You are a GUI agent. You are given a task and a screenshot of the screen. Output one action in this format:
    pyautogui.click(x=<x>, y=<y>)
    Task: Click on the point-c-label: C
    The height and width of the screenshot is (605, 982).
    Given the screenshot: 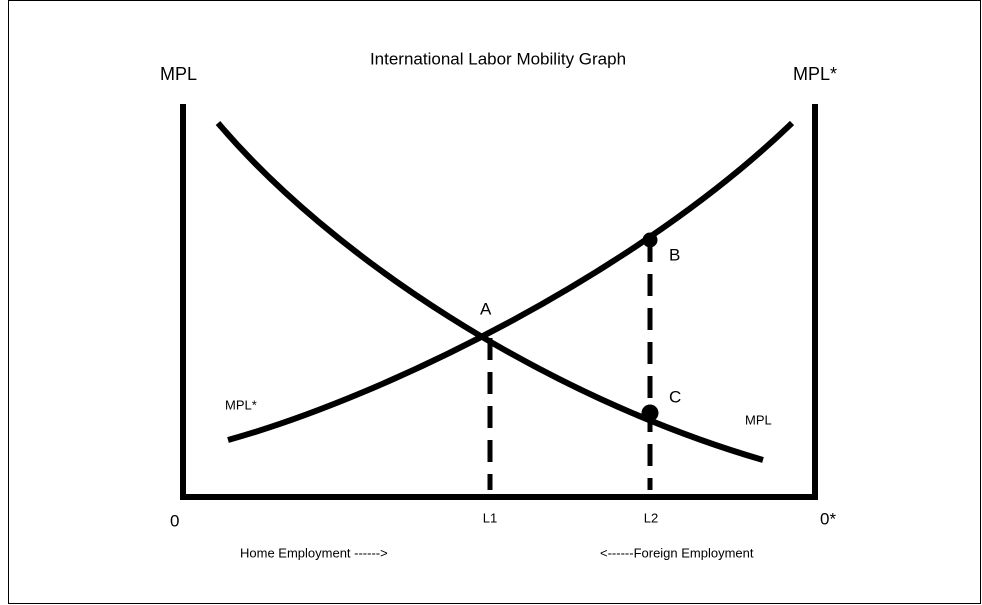 What is the action you would take?
    pyautogui.click(x=675, y=396)
    